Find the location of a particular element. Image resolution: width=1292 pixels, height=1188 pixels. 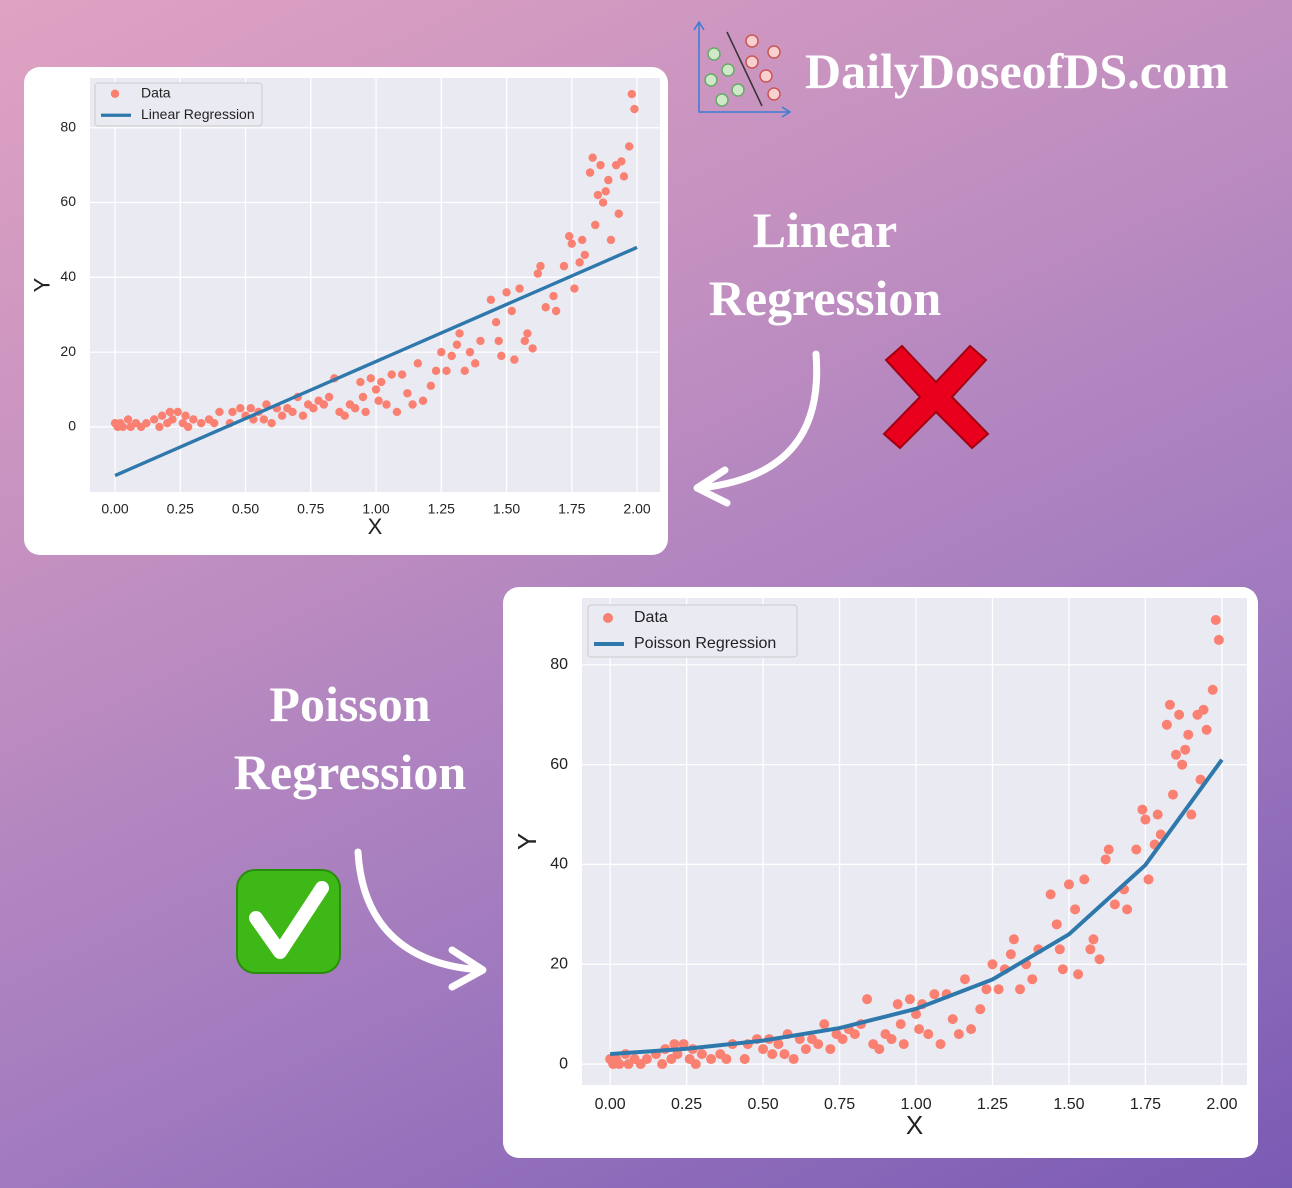

x-tick-label: 1.75 is located at coordinates (571, 509).